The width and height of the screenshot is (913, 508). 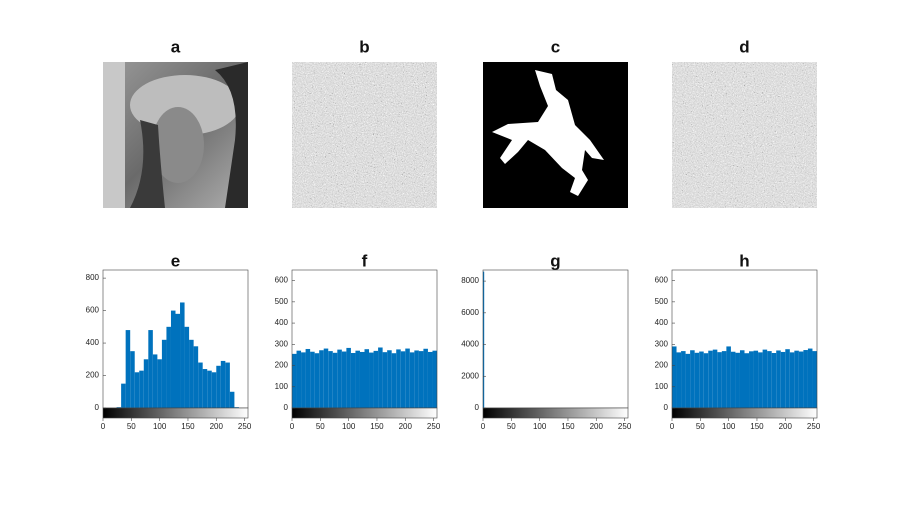 What do you see at coordinates (662, 386) in the screenshot?
I see `y-tick-label: 100` at bounding box center [662, 386].